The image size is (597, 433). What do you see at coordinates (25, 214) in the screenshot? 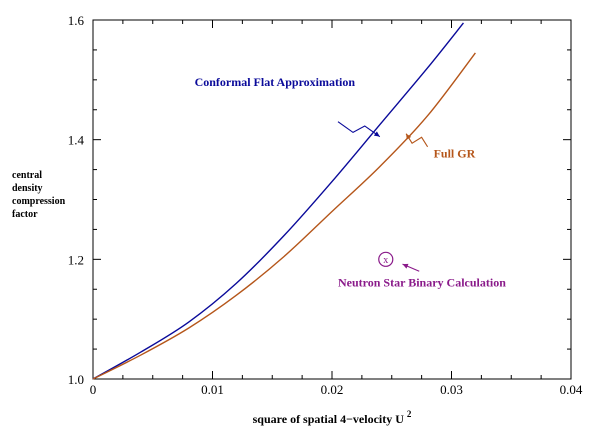
I see `y-axis-label-line: factor` at bounding box center [25, 214].